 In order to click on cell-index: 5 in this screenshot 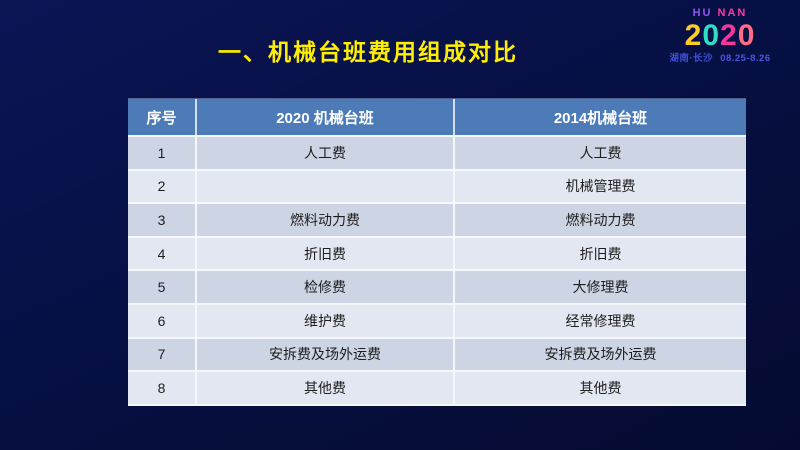, I will do `click(161, 287)`.